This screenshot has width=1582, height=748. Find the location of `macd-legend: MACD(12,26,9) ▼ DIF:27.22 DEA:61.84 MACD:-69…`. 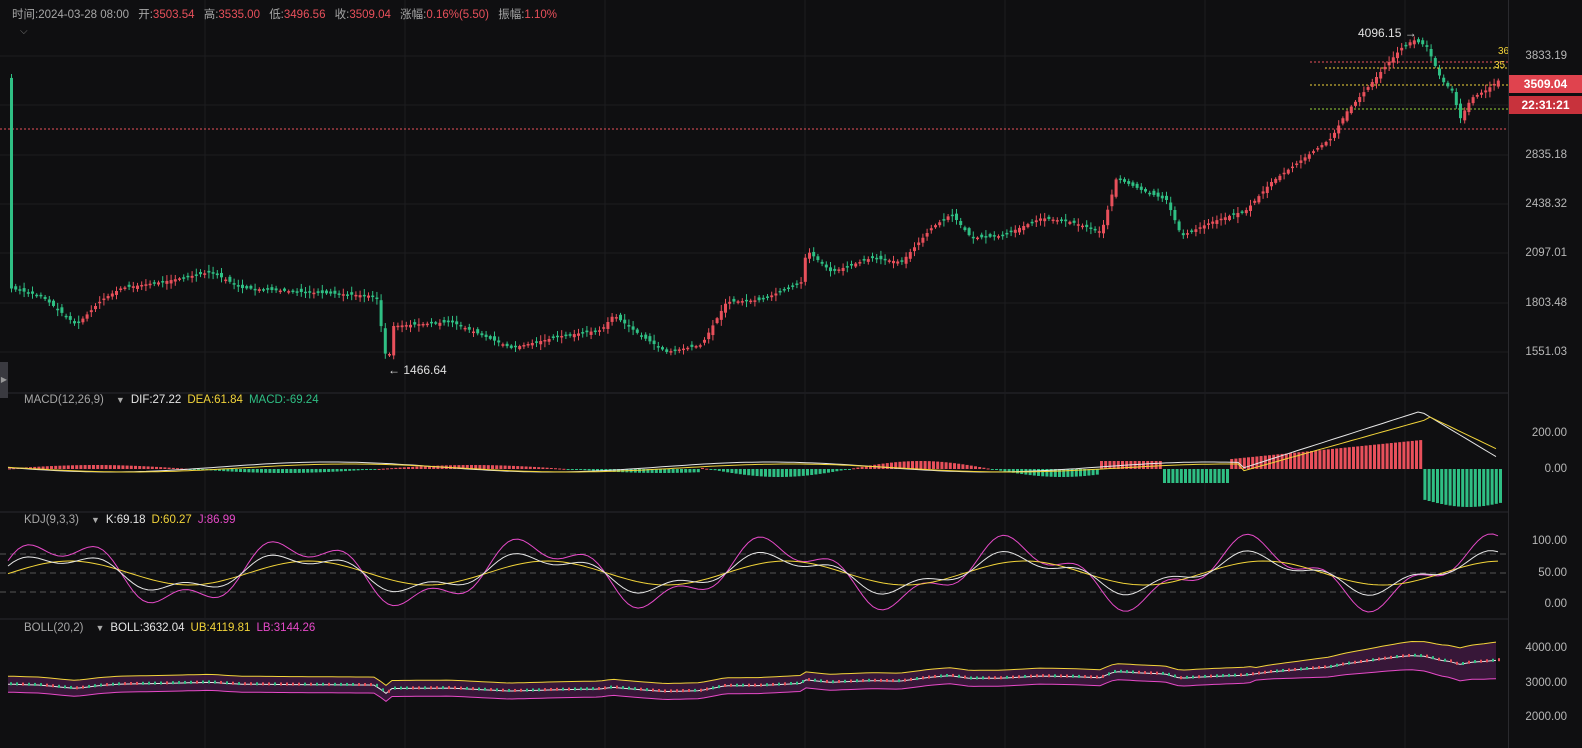

macd-legend: MACD(12,26,9) ▼ DIF:27.22 DEA:61.84 MACD:-69… is located at coordinates (174, 400).